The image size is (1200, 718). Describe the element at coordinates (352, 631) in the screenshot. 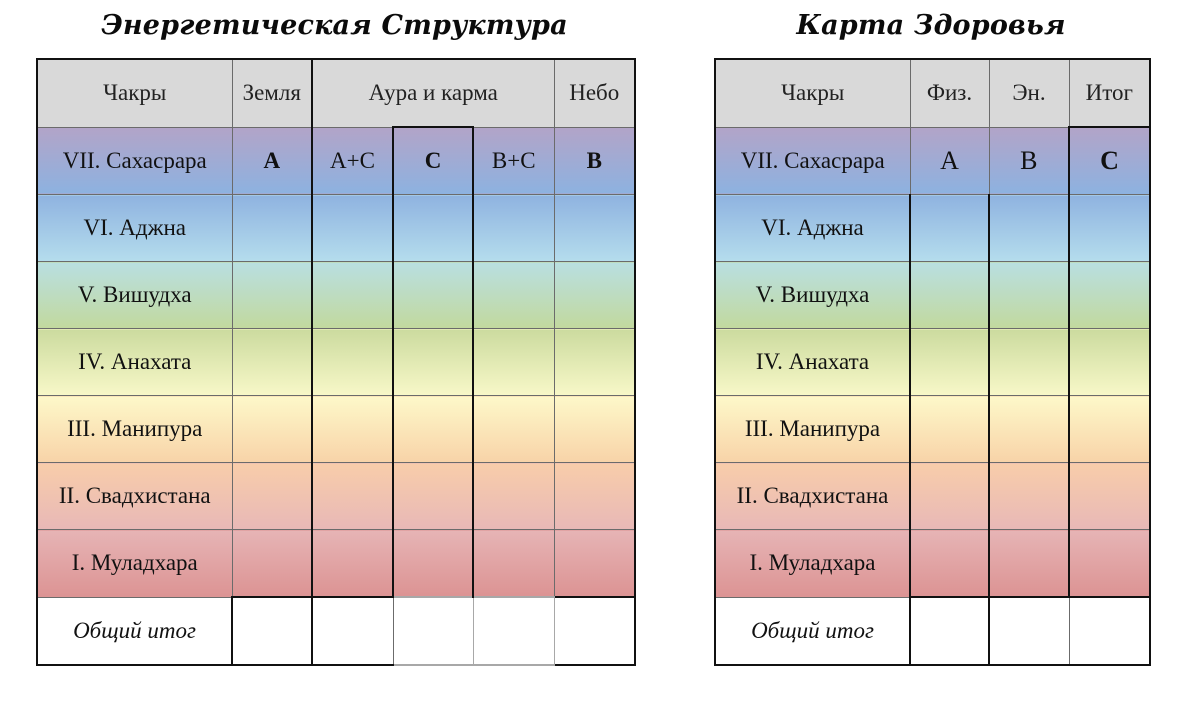

I see `a-plus-c-total-cell` at that location.